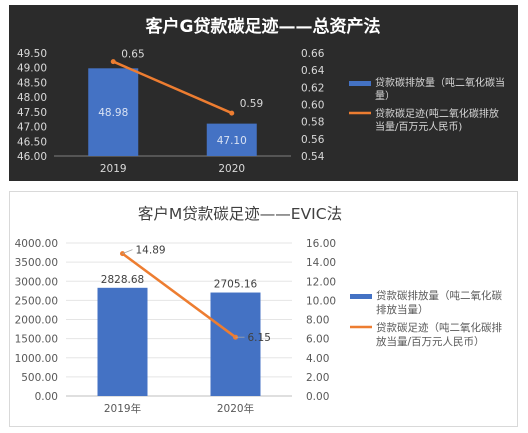  Describe the element at coordinates (240, 214) in the screenshot. I see `chart-title: 客户M贷款碳足迹——EVIC法` at that location.